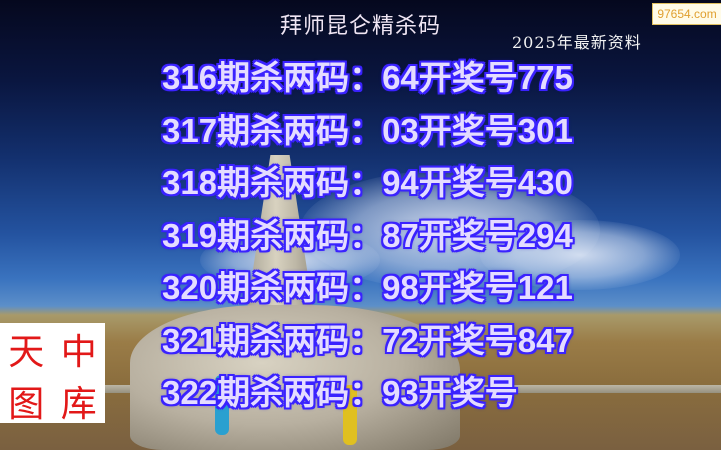 Image resolution: width=721 pixels, height=450 pixels. I want to click on prediction-row: 322期杀两码：93开奖号, so click(340, 392).